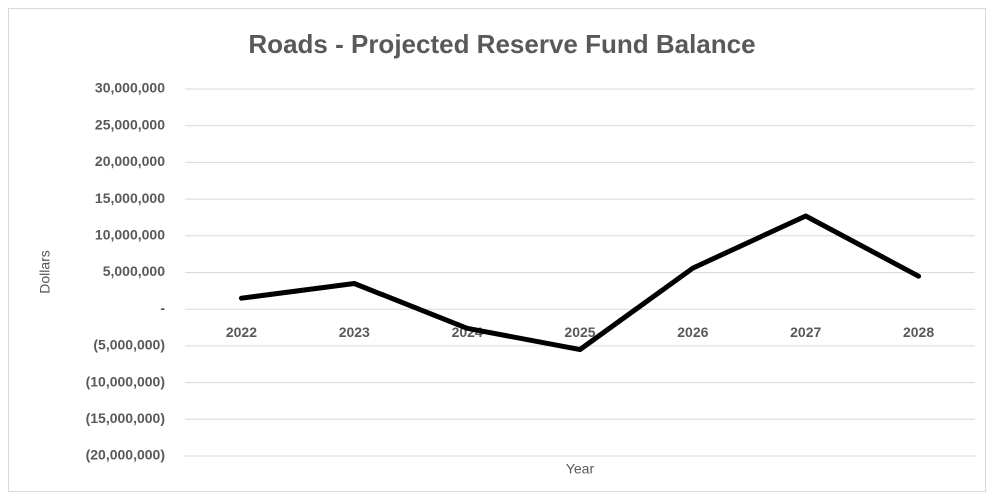 The width and height of the screenshot is (994, 500). What do you see at coordinates (501, 44) in the screenshot?
I see `chart-title: Roads - Projected Reserve Fund Balance` at bounding box center [501, 44].